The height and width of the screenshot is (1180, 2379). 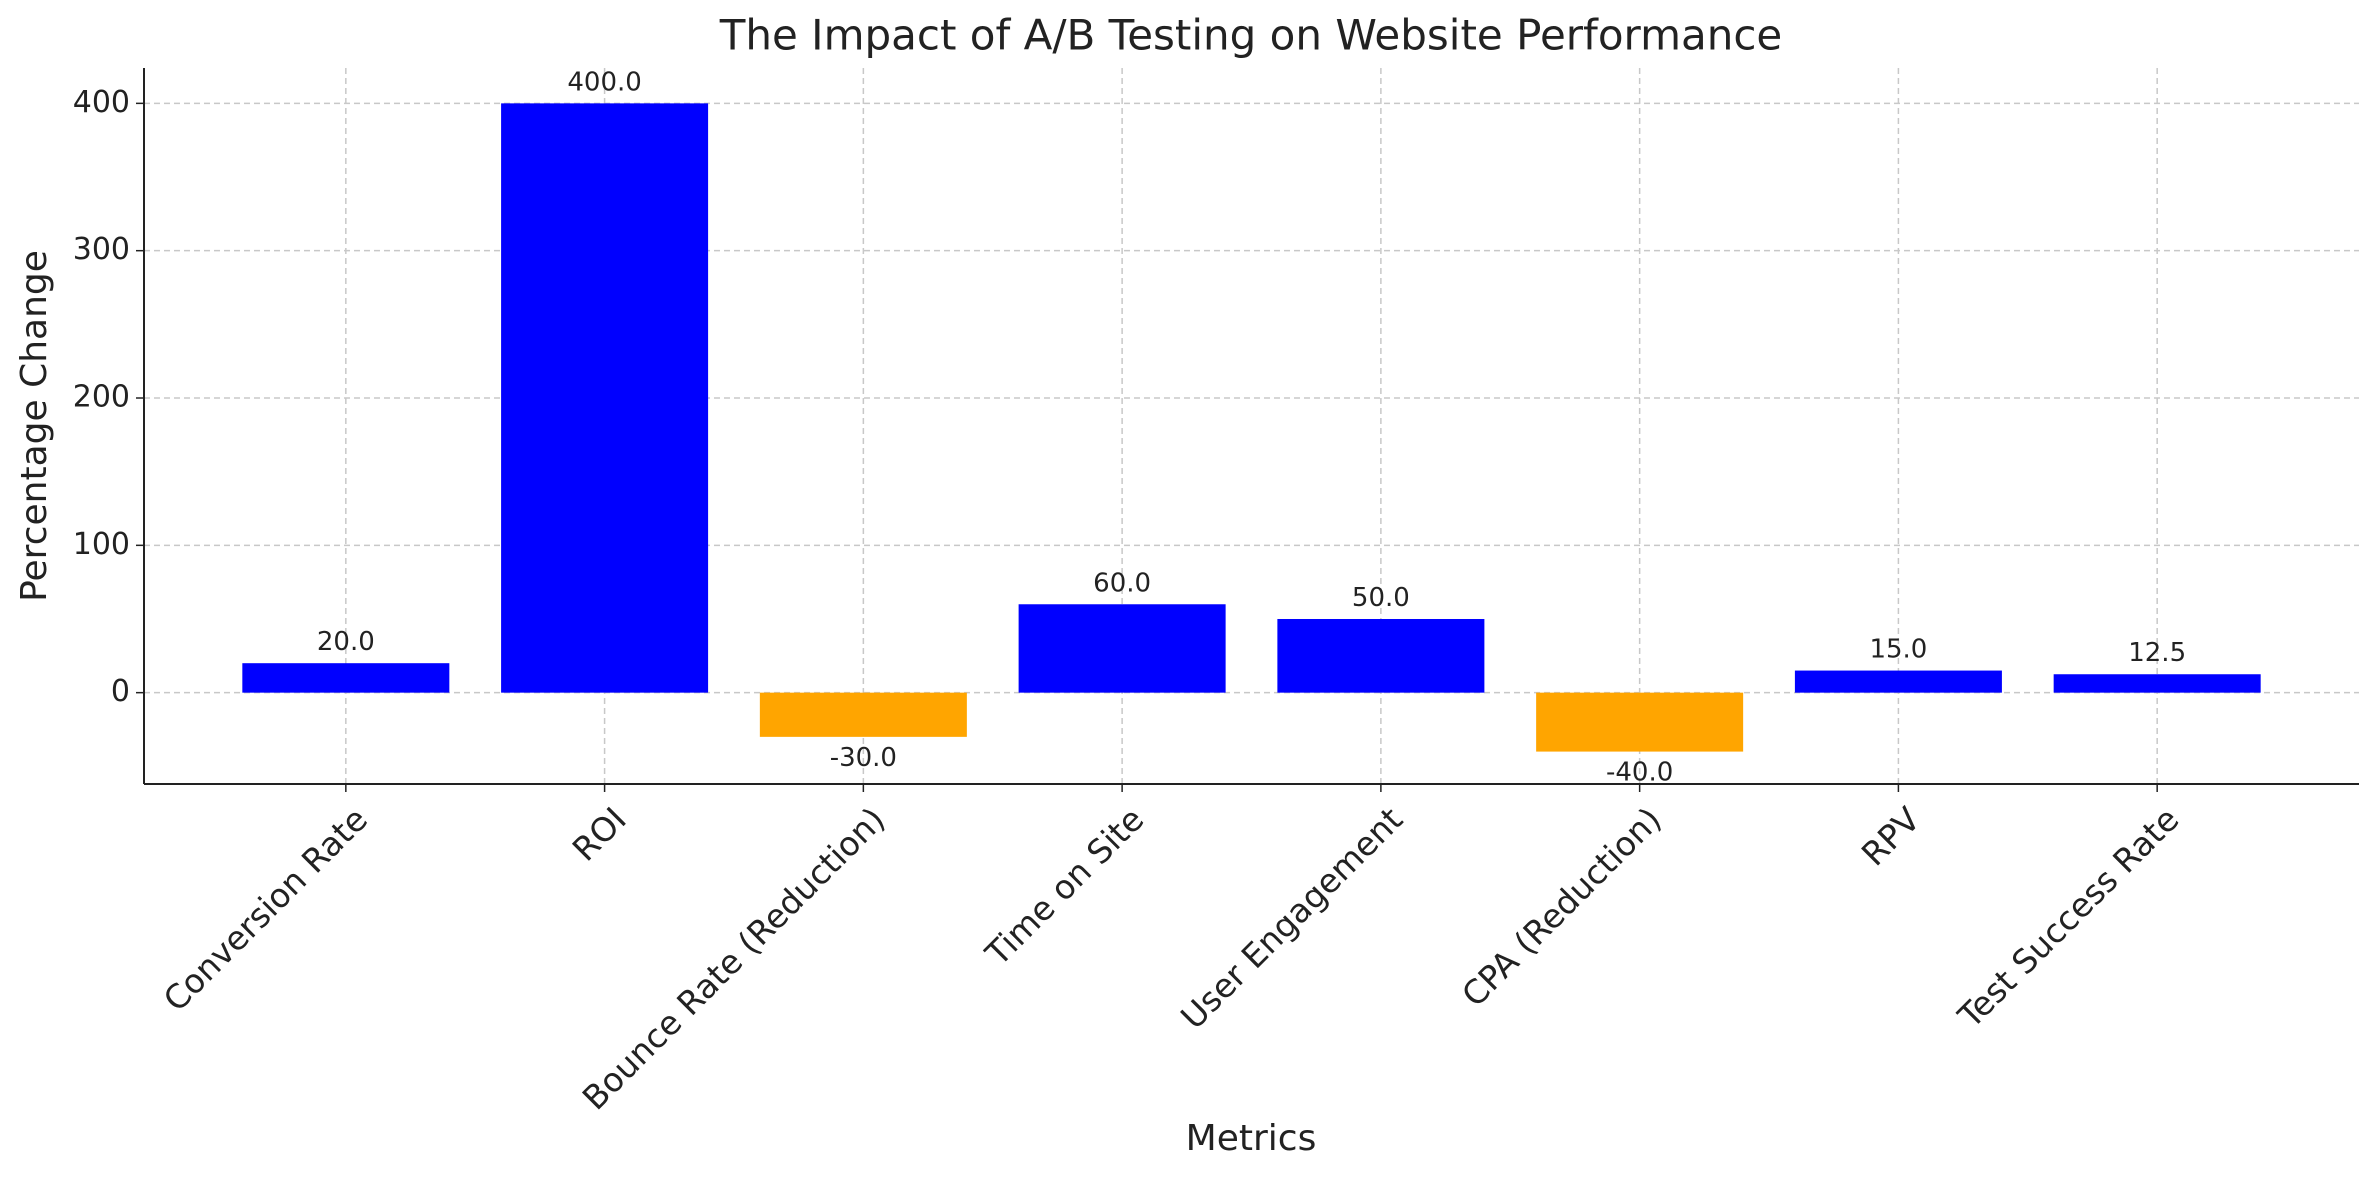 I want to click on x-tick-label: RPV, so click(x=1891, y=836).